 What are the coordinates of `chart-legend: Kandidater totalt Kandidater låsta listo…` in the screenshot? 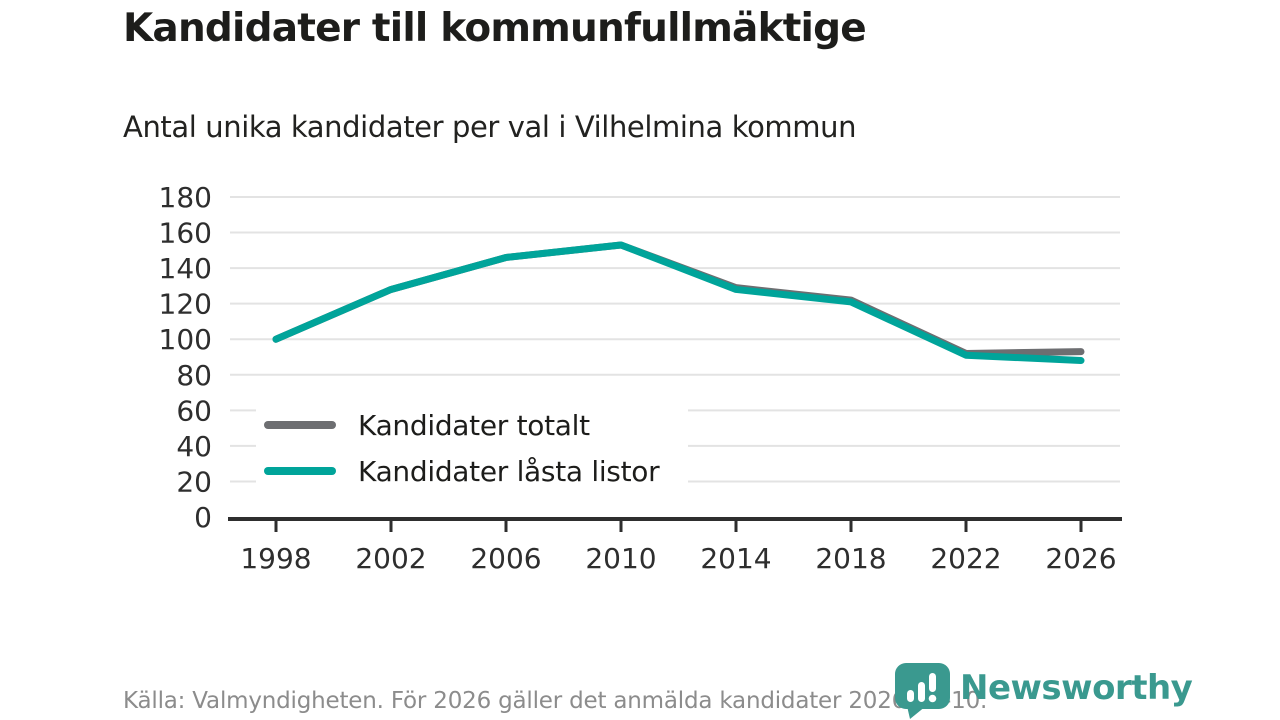 It's located at (472, 449).